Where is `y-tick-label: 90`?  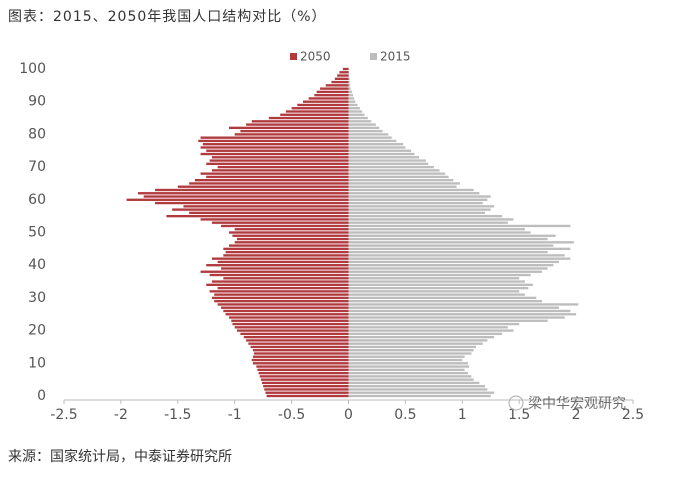
y-tick-label: 90 is located at coordinates (37, 102).